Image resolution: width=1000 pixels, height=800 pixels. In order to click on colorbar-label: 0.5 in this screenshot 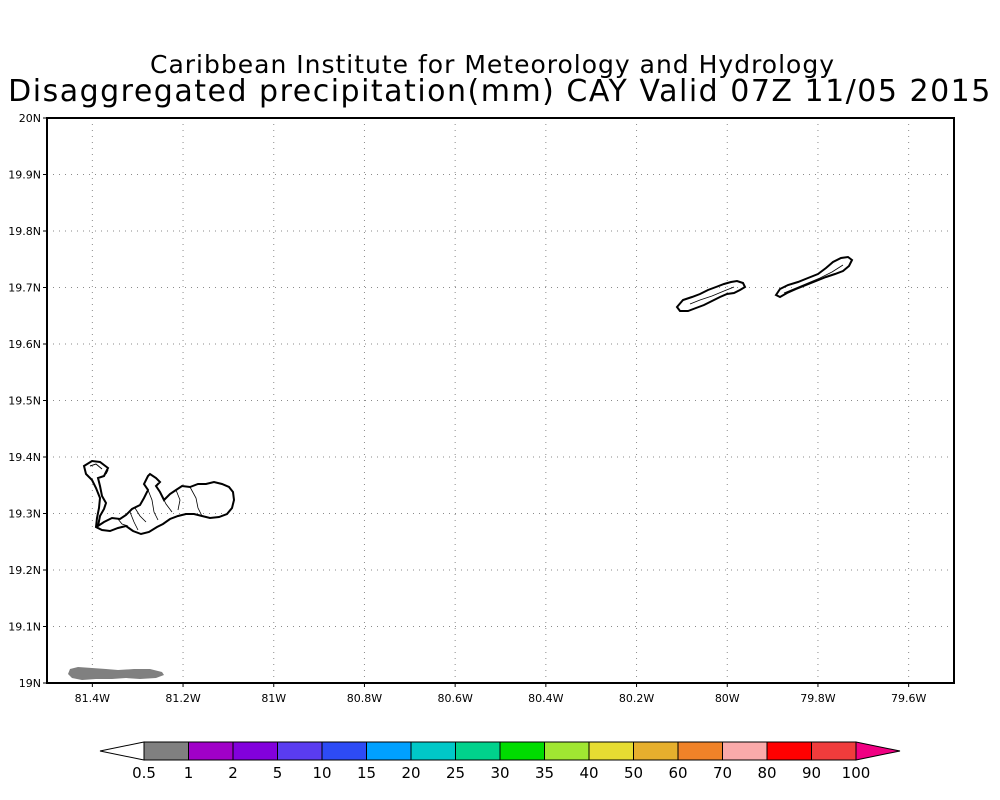, I will do `click(144, 773)`.